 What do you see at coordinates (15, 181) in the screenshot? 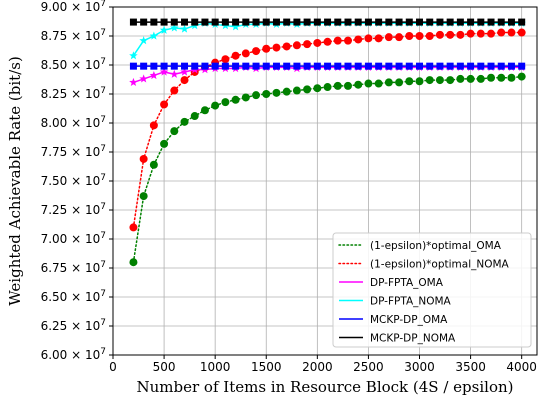
I see `y-axis-label: Weighted Achievable Rate (bit/s)` at bounding box center [15, 181].